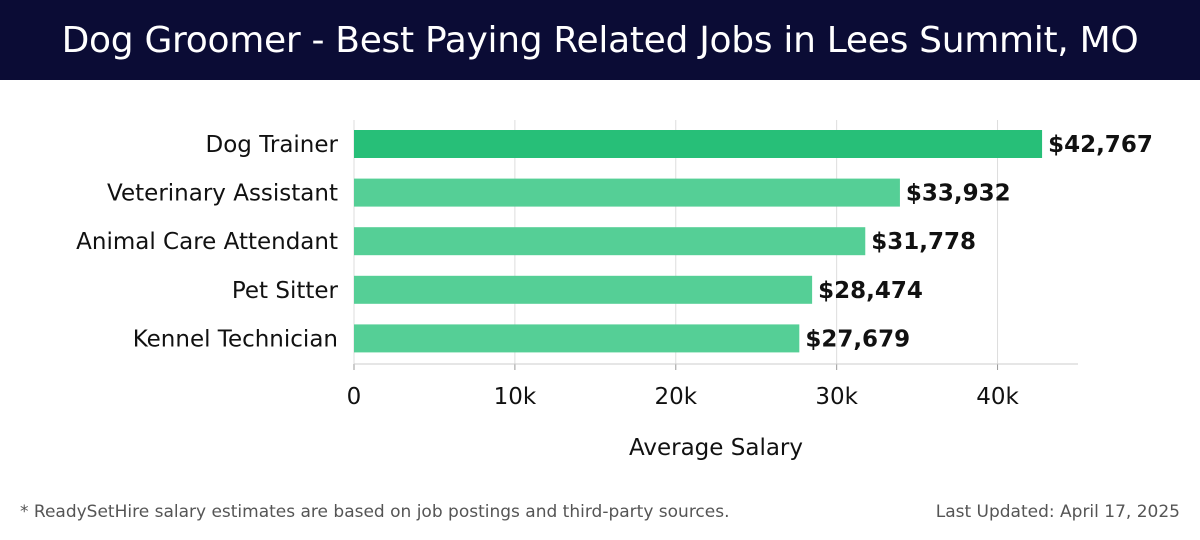 This screenshot has height=540, width=1200. I want to click on value-label: $27,679, so click(857, 339).